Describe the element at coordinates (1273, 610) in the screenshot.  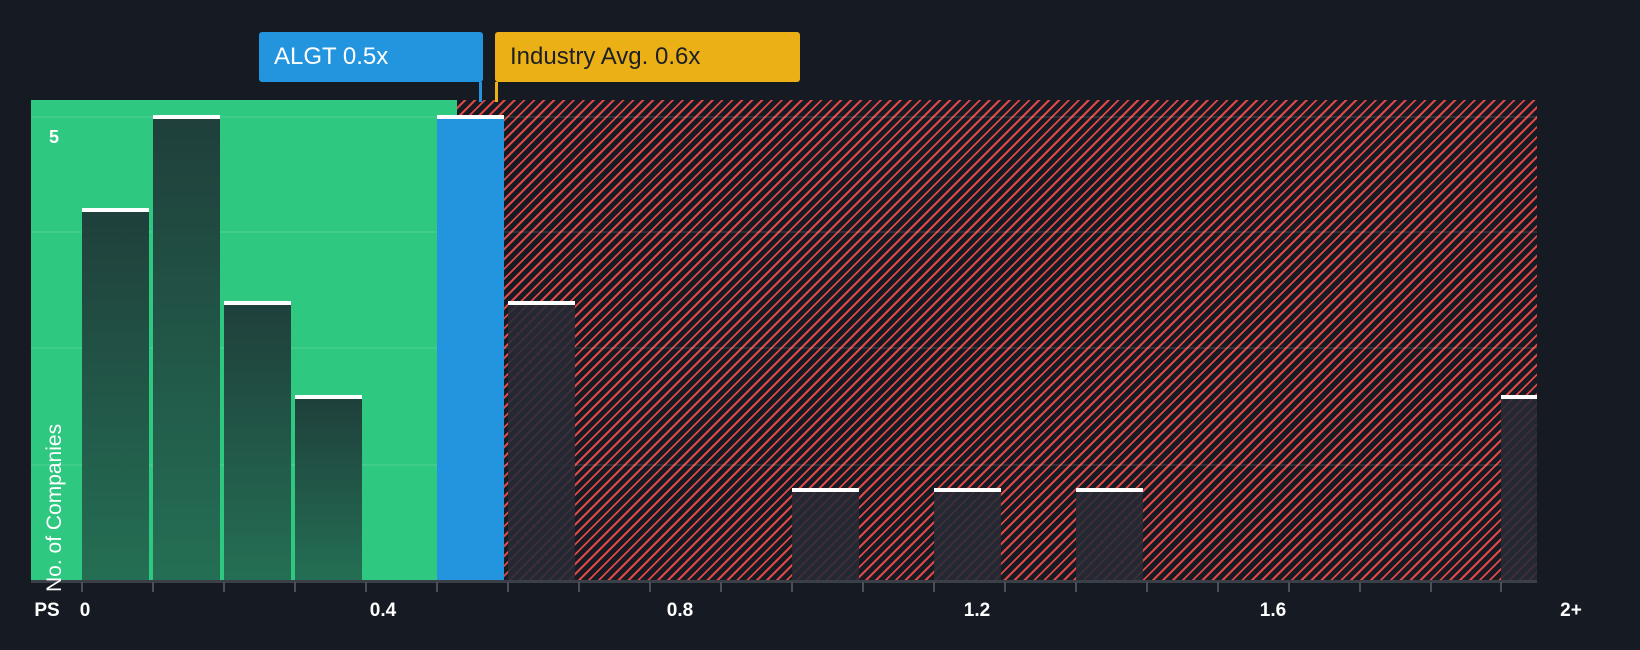
I see `x-tick-label: 1.6` at that location.